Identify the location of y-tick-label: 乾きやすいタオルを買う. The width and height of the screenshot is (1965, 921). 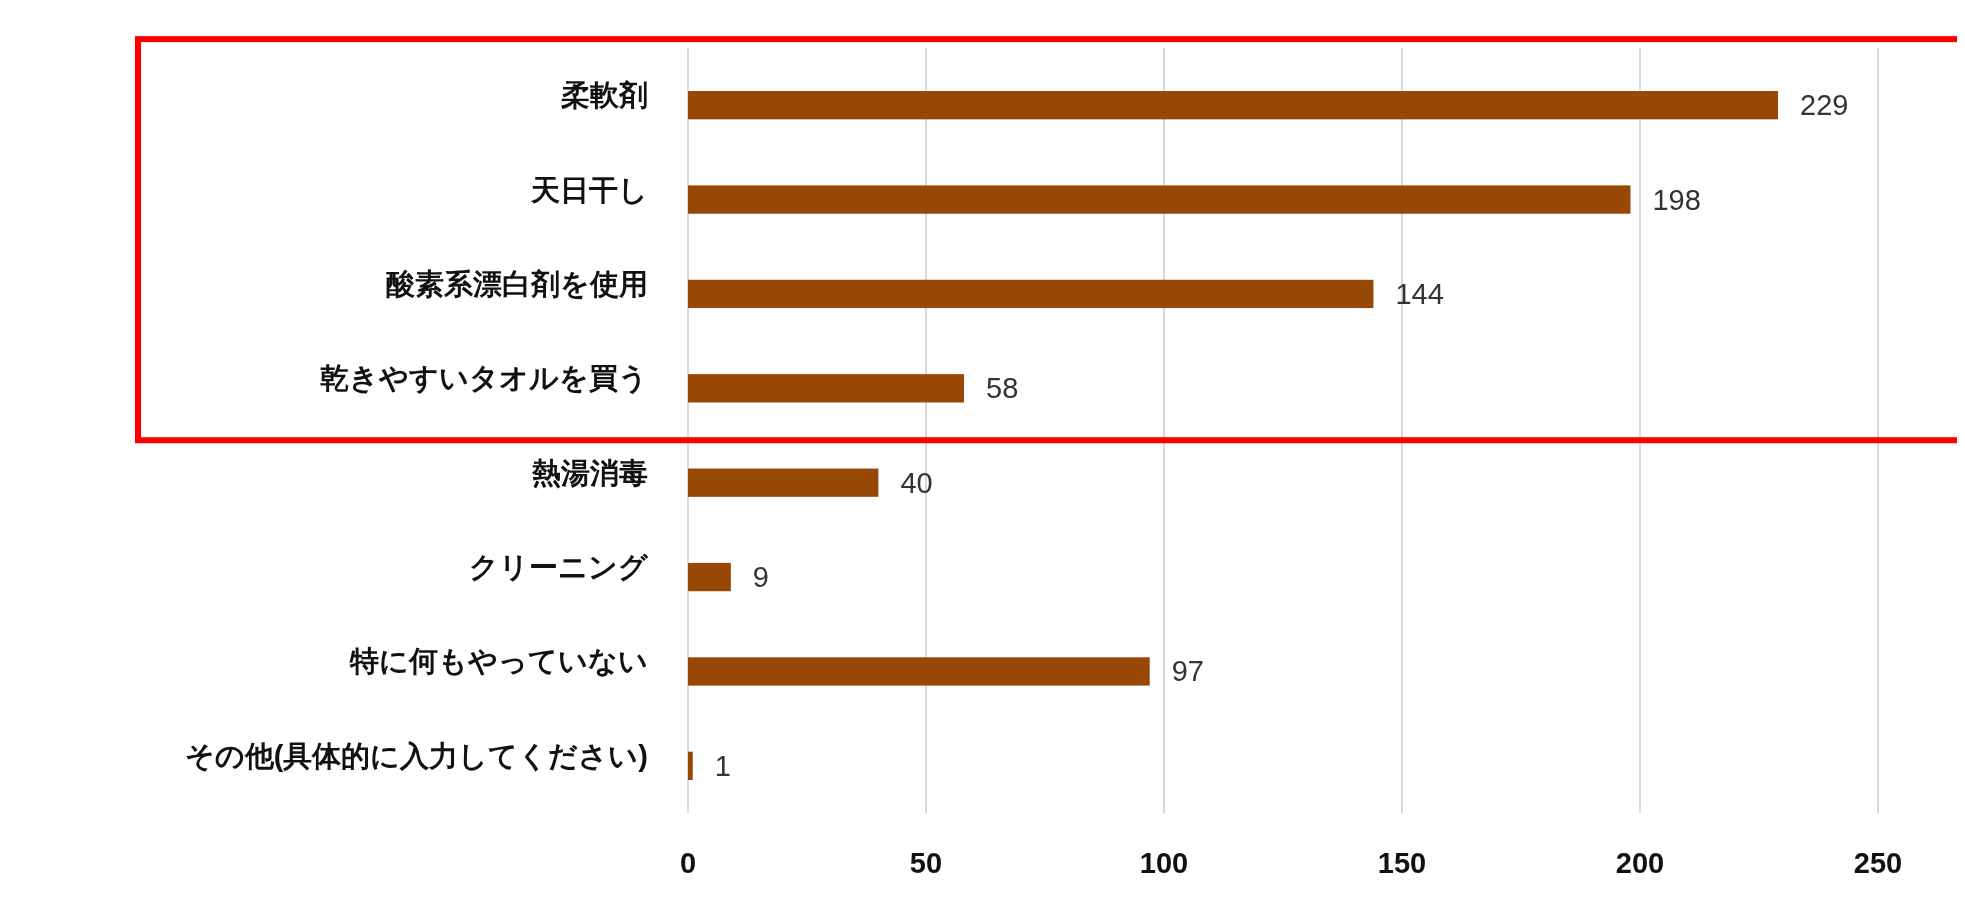
(484, 379).